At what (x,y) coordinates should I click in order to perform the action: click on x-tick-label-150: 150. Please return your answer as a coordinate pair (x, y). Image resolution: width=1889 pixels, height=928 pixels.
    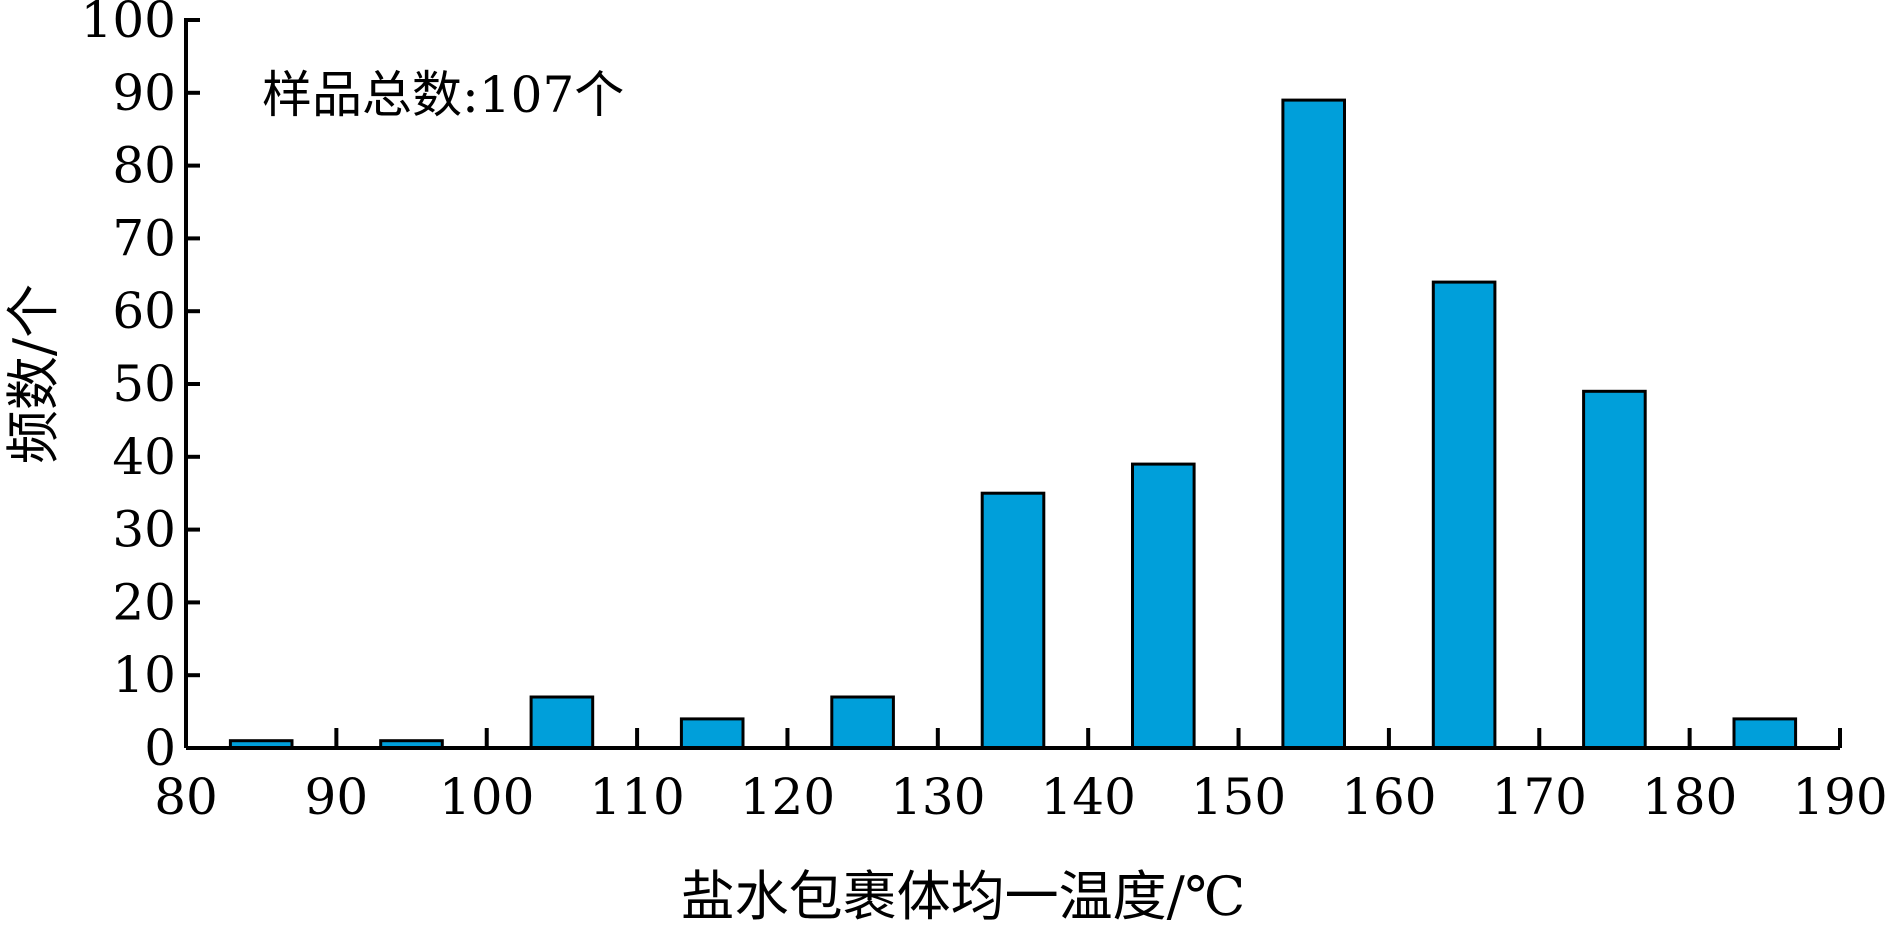
    Looking at the image, I should click on (1238, 797).